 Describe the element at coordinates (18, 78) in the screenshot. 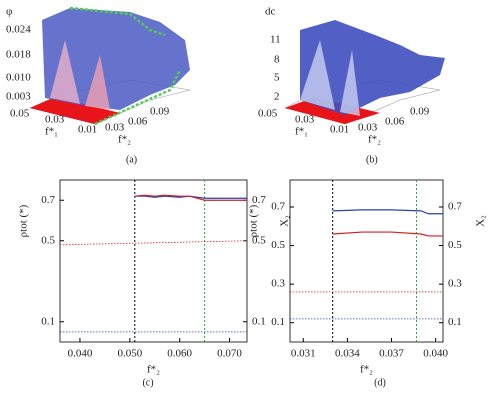

I see `z-tick-label: 0.010` at that location.